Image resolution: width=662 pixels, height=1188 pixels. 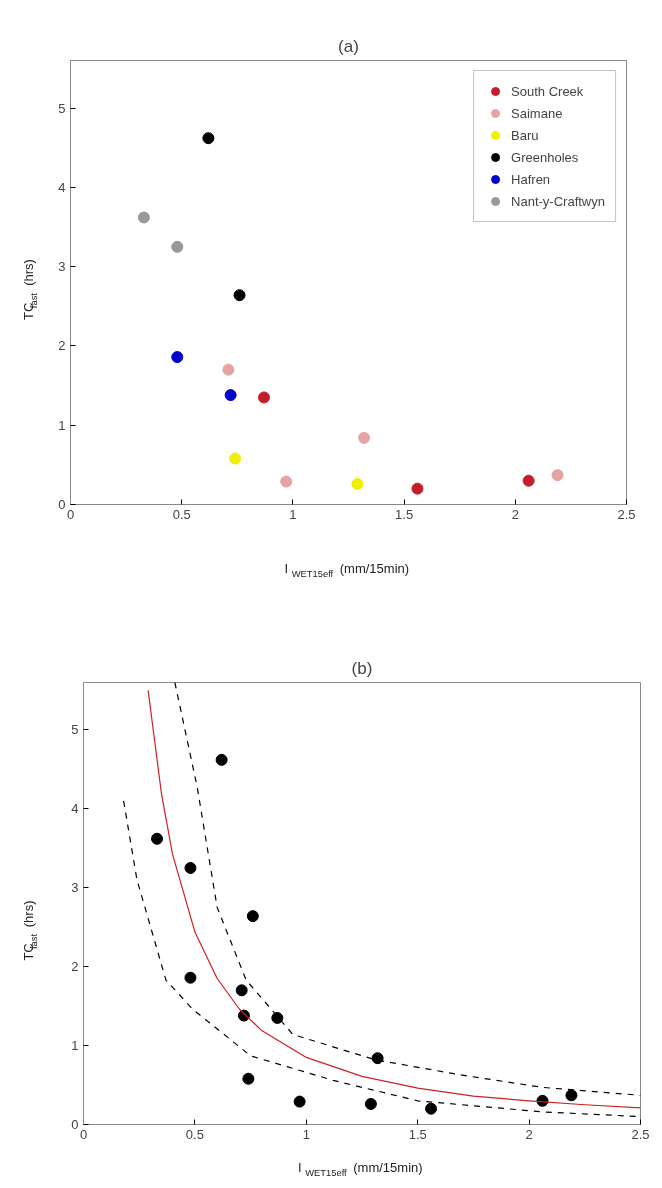 What do you see at coordinates (348, 46) in the screenshot?
I see `chart-title: (a)` at bounding box center [348, 46].